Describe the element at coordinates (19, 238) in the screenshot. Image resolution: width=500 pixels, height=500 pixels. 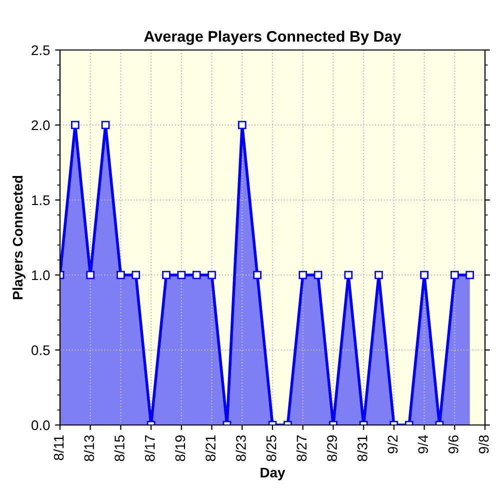
I see `y-axis-title: Players Connected` at that location.